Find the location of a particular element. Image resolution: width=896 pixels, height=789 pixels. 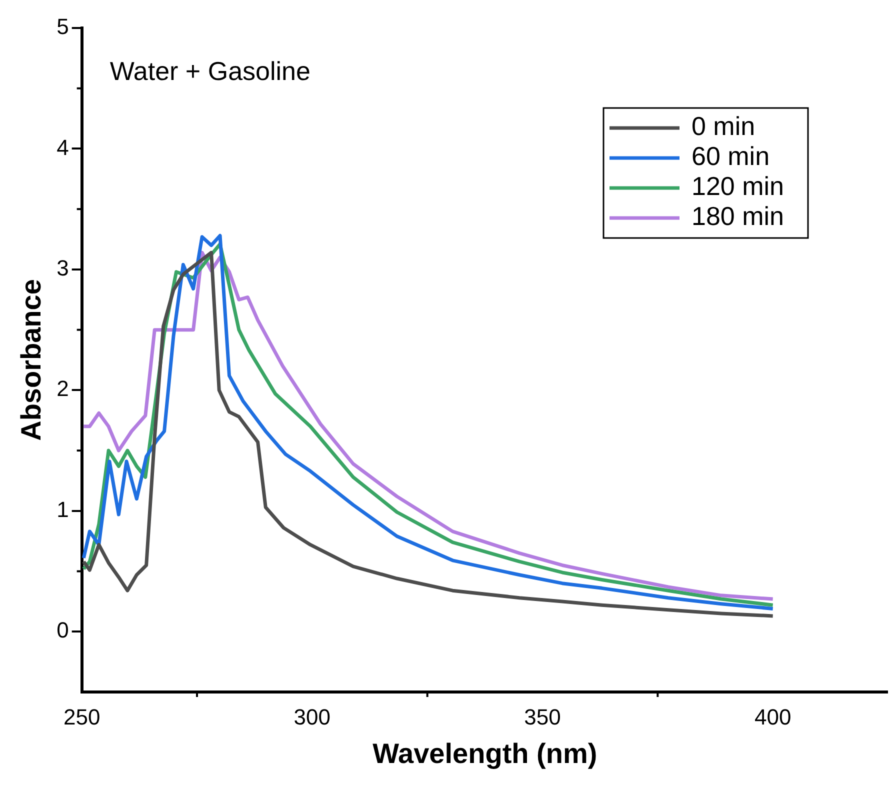

x-tick-label: 250 is located at coordinates (81, 717).